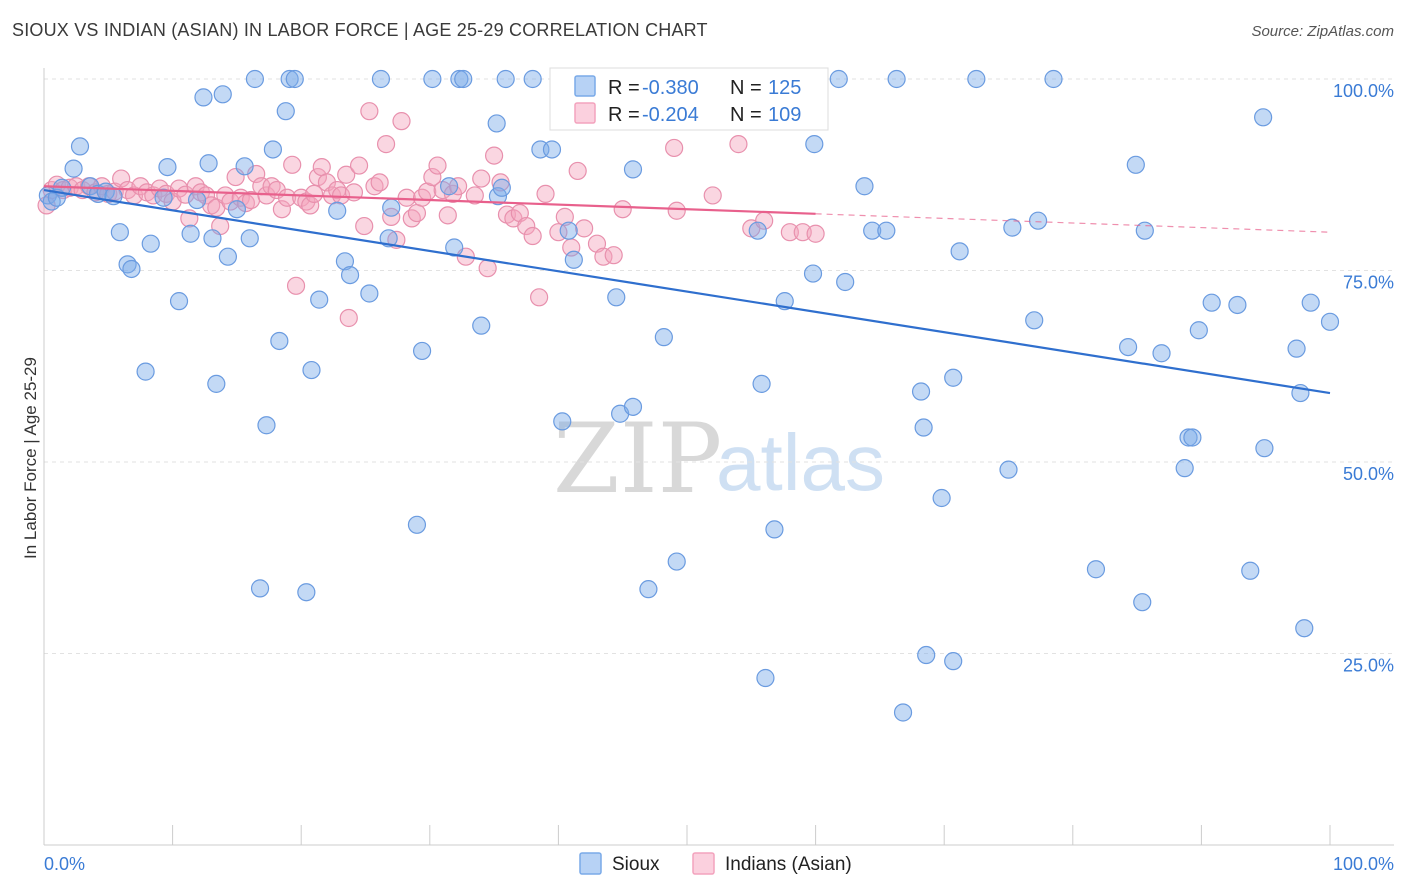 The height and width of the screenshot is (892, 1406). I want to click on x-tick-label-min: 0.0%, so click(64, 864).